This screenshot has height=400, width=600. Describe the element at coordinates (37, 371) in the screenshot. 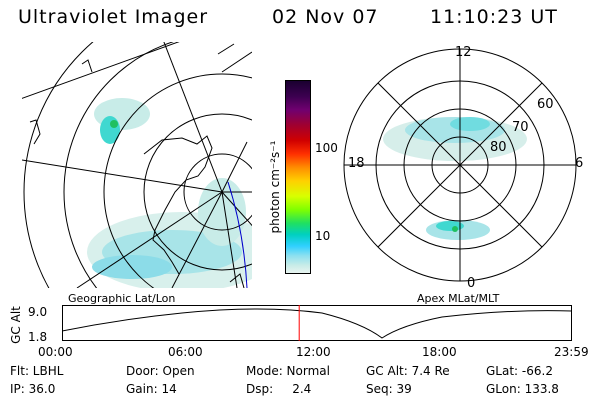

I see `info-filter: Flt: LBHL` at that location.